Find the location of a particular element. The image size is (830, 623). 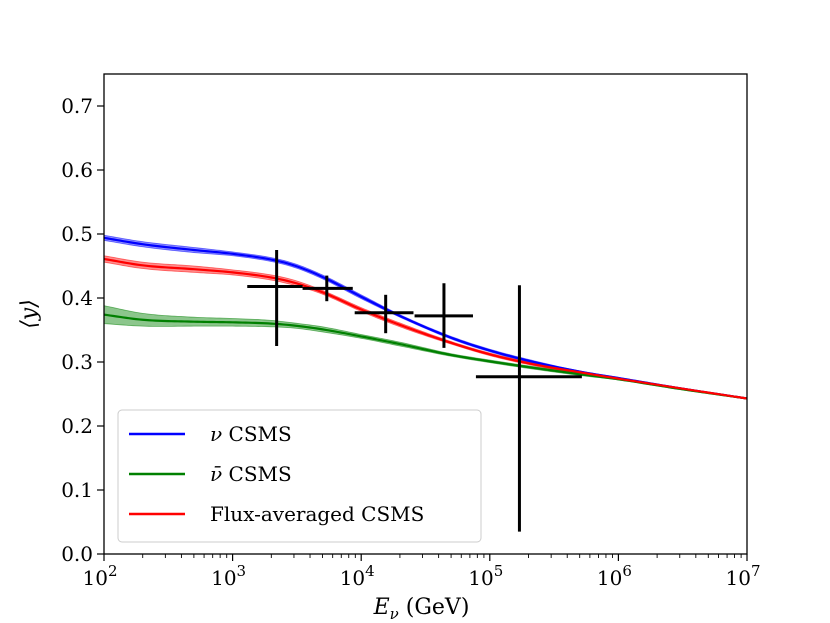

legend-label: ν CSMS is located at coordinates (251, 434).